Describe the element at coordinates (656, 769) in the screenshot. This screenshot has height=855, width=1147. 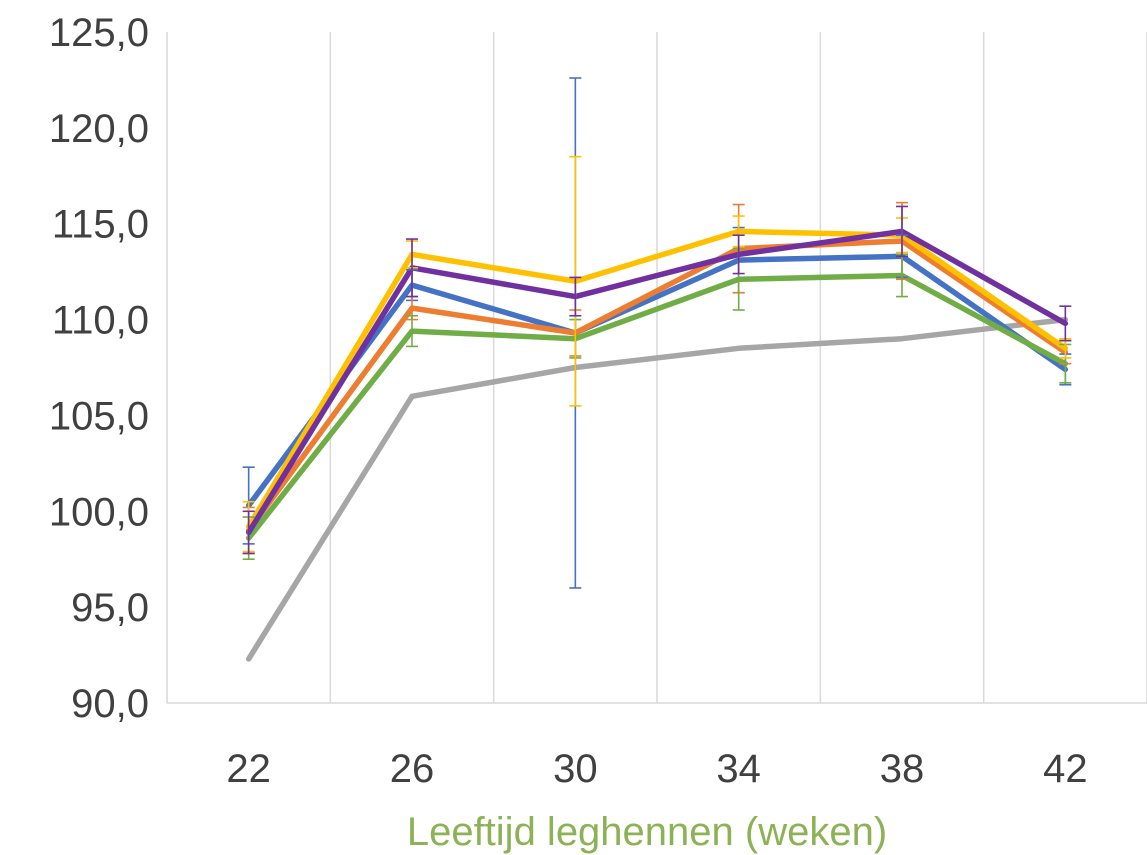
I see `x-tick-labels: 22 26 30 34 38 42` at that location.